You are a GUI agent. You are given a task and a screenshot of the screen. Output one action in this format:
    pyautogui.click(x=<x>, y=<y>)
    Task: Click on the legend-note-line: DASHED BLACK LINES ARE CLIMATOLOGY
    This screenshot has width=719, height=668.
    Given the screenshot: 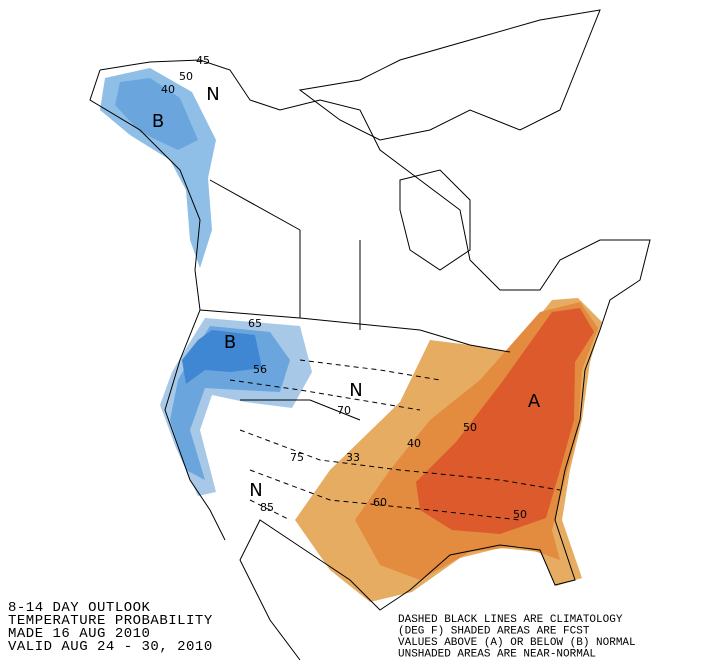 What is the action you would take?
    pyautogui.click(x=510, y=620)
    